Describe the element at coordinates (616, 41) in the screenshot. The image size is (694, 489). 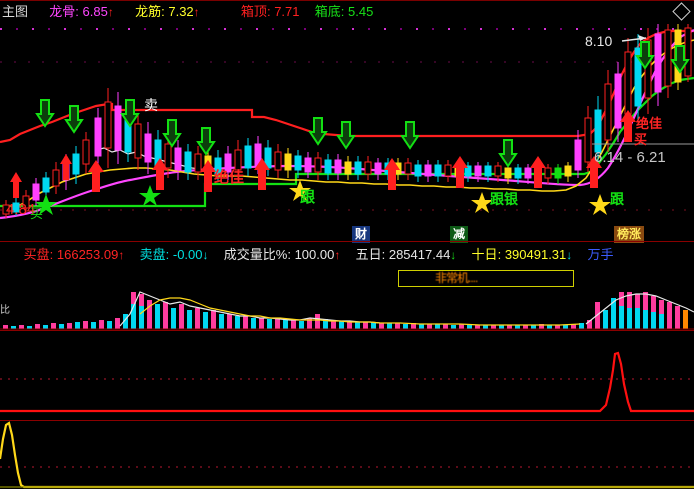
I see `price-target-annotation: 8.10` at that location.